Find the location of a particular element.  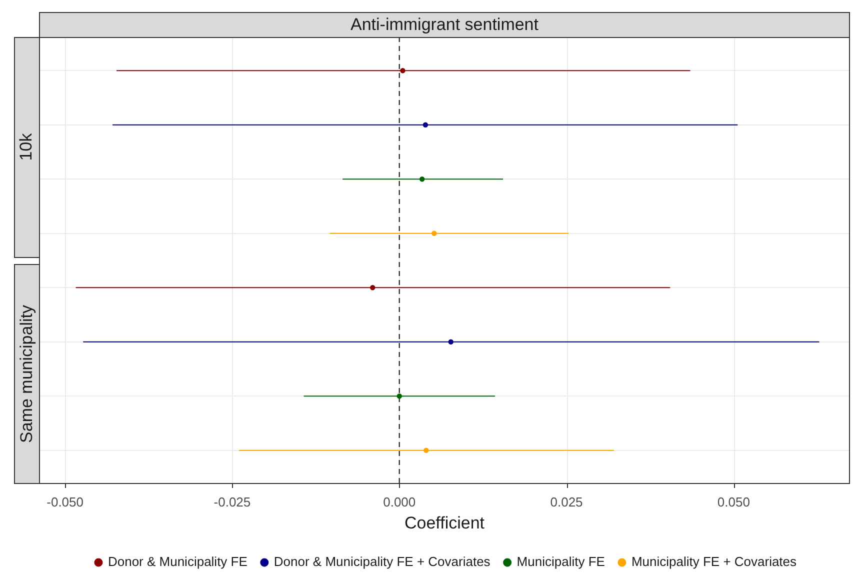

x-tick-label: 0.050 is located at coordinates (733, 502).